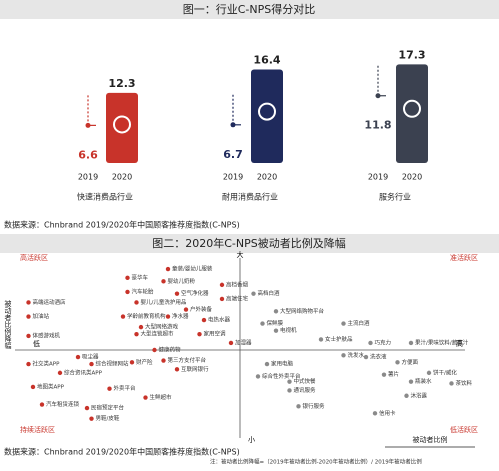 The image size is (499, 471). I want to click on point-label: 互联网银行, so click(195, 369).